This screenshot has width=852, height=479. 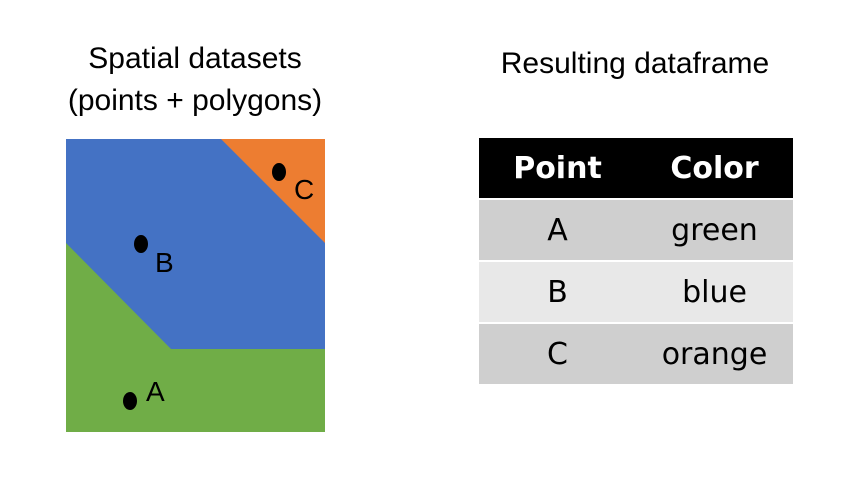 I want to click on point-a-marker, so click(x=130, y=401).